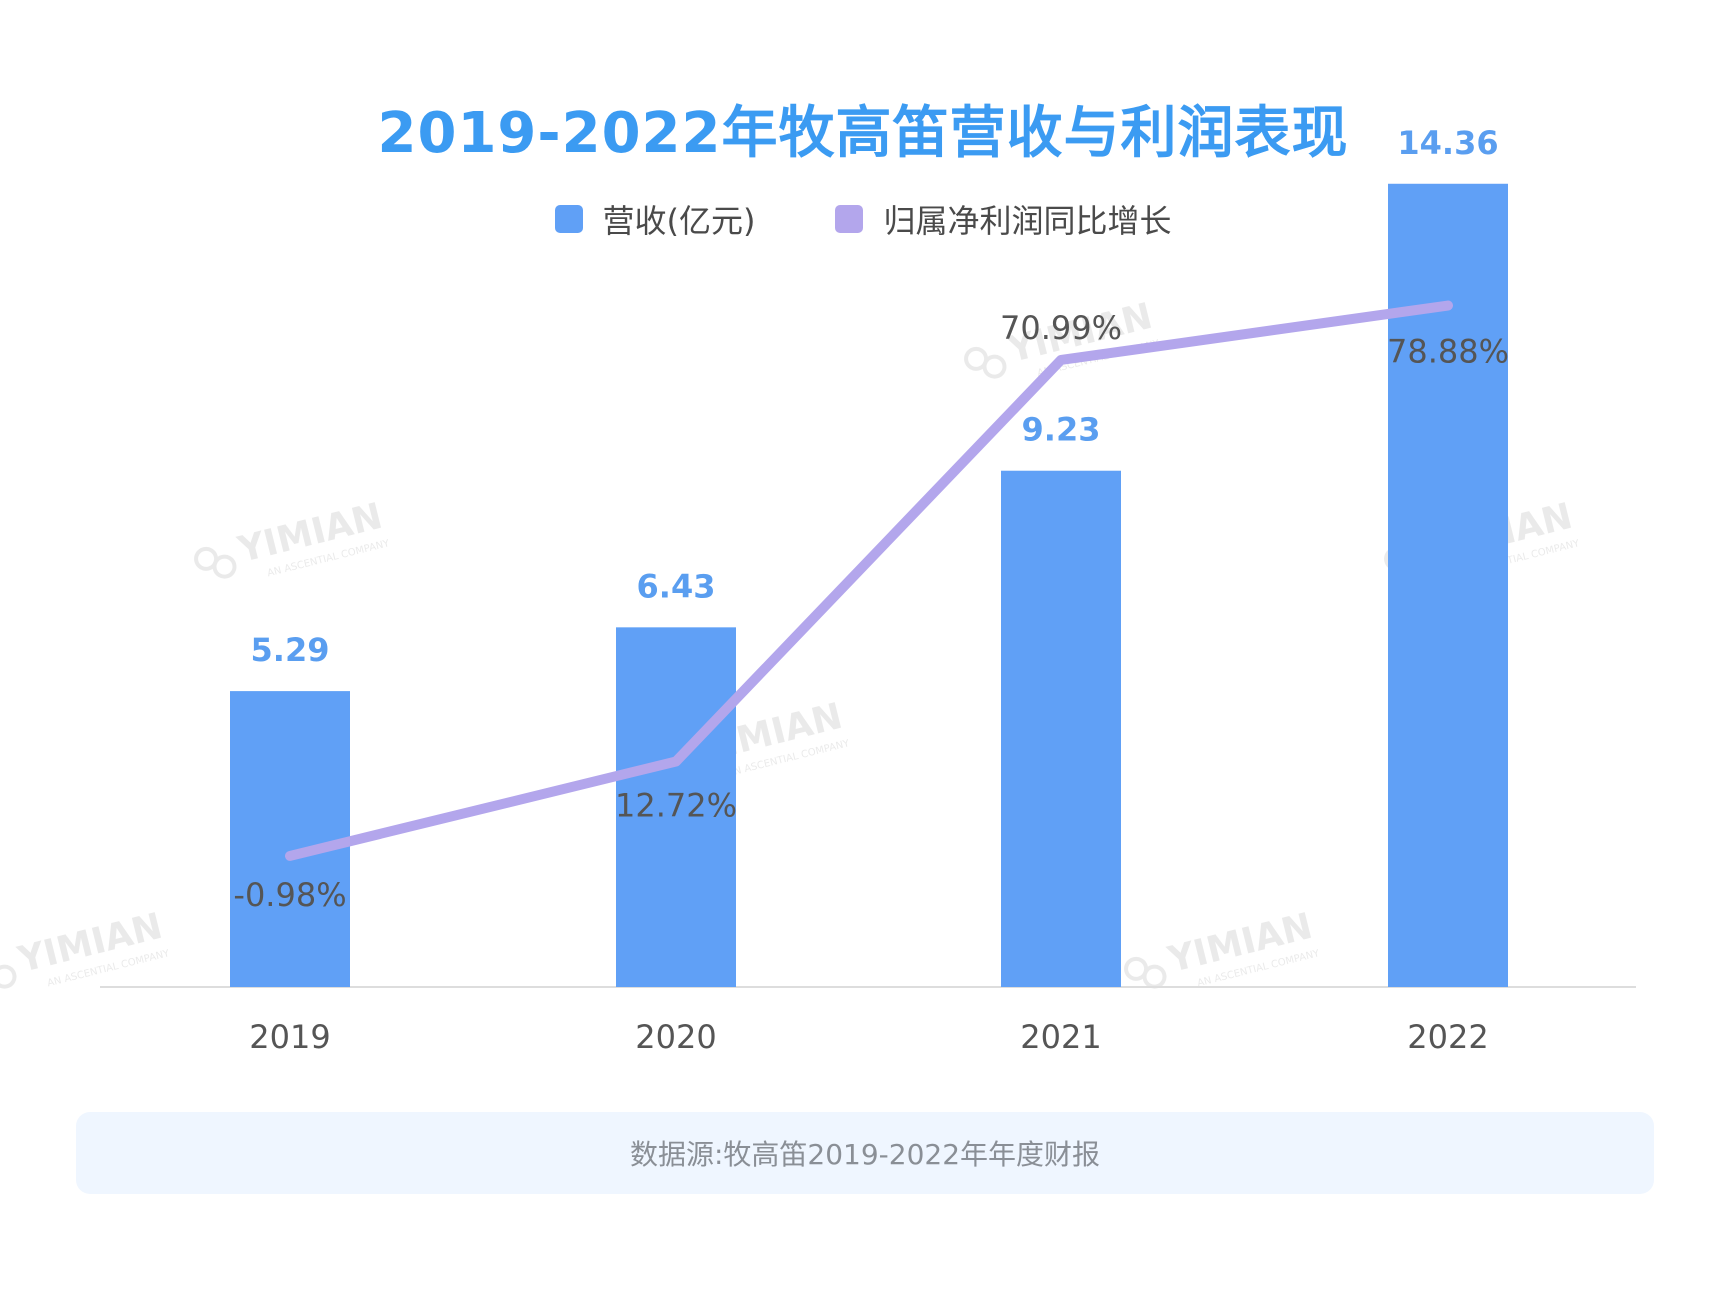  What do you see at coordinates (289, 1037) in the screenshot?
I see `x-tick-label: 2019` at bounding box center [289, 1037].